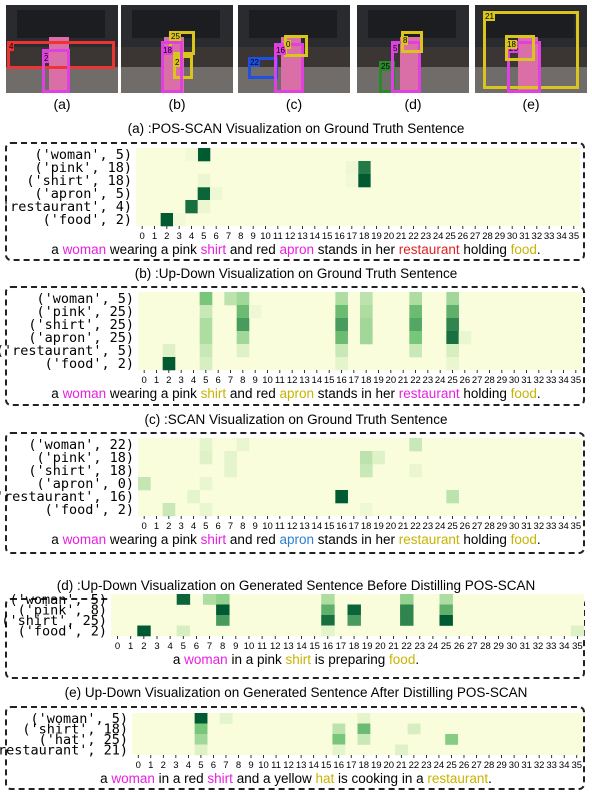  I want to click on scene-board, so click(293, 24).